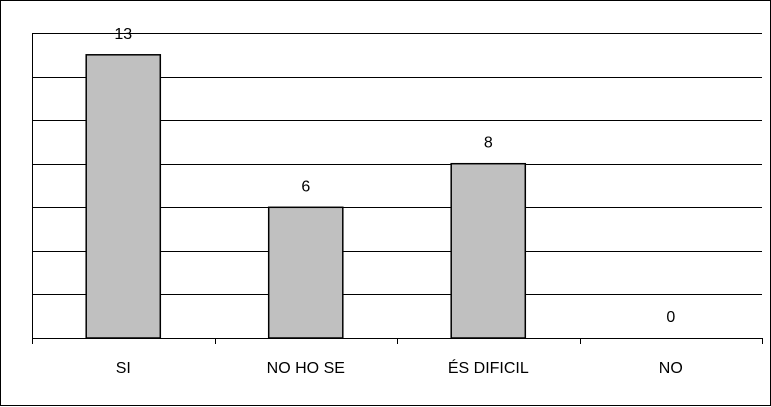 The width and height of the screenshot is (771, 407). Describe the element at coordinates (306, 368) in the screenshot. I see `x-tick-label: NO HO SE` at that location.